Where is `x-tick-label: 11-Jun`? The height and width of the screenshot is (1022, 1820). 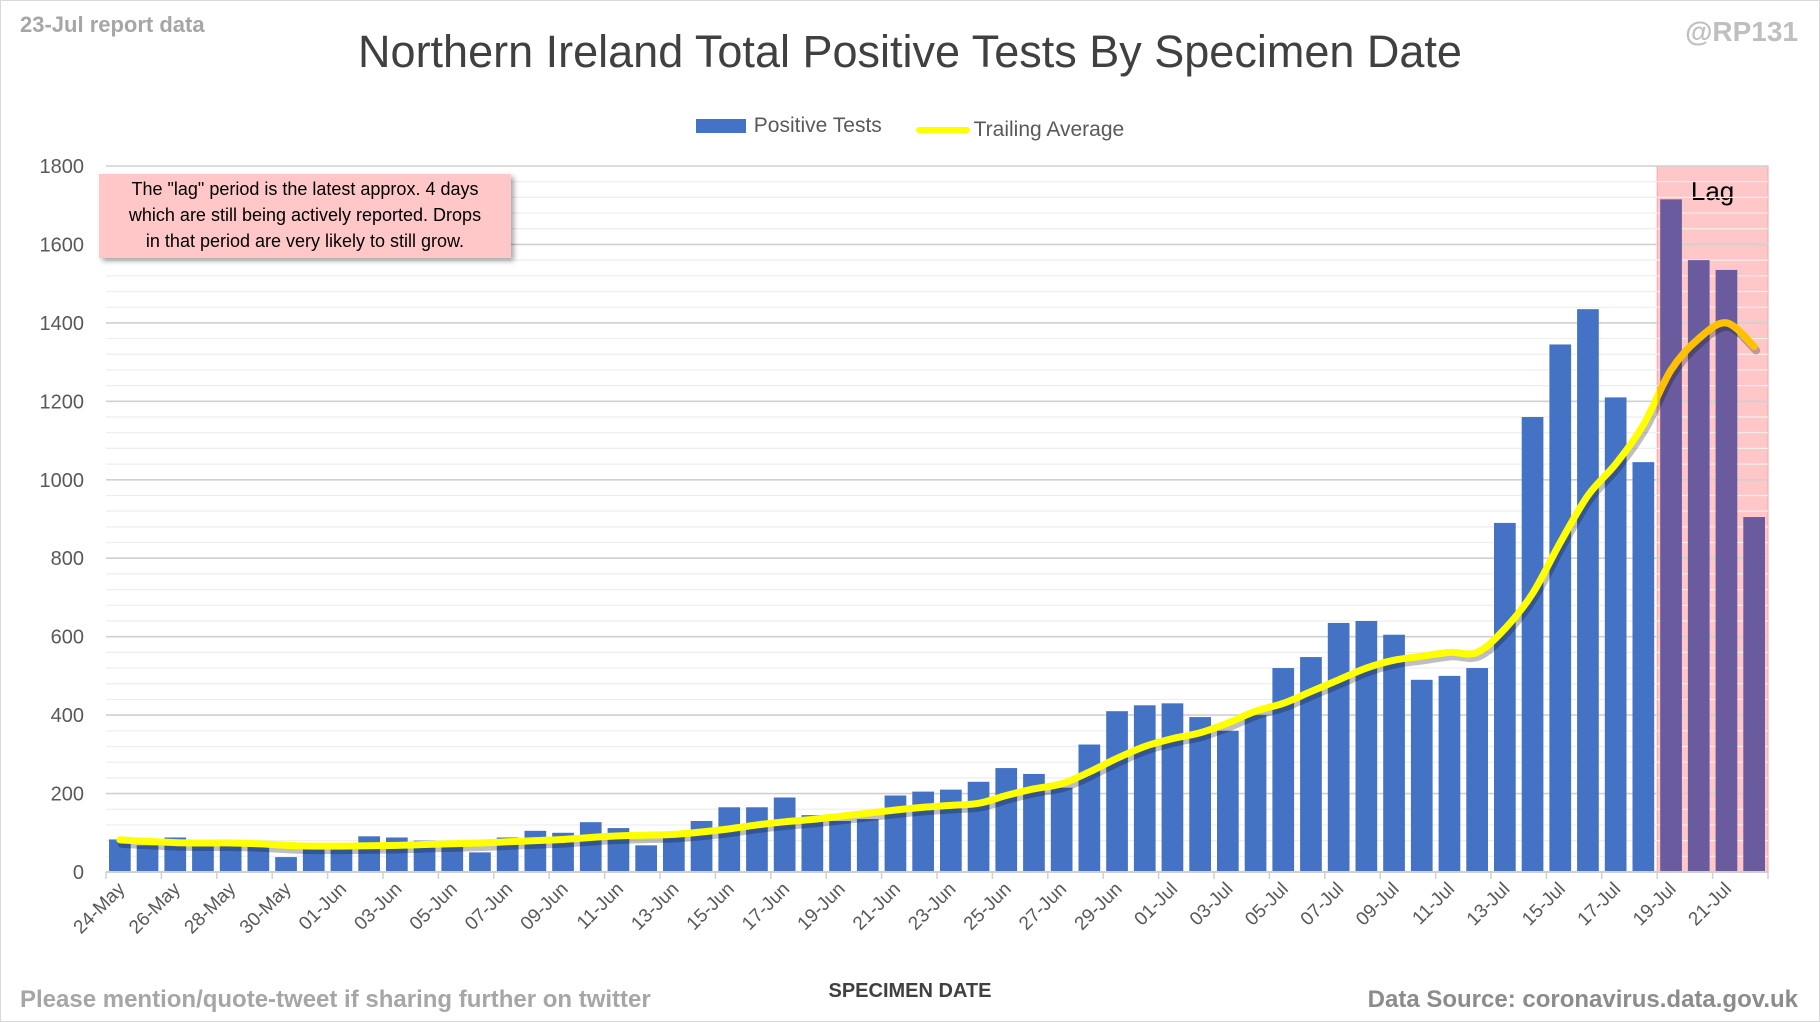
x-tick-label: 11-Jun is located at coordinates (600, 906).